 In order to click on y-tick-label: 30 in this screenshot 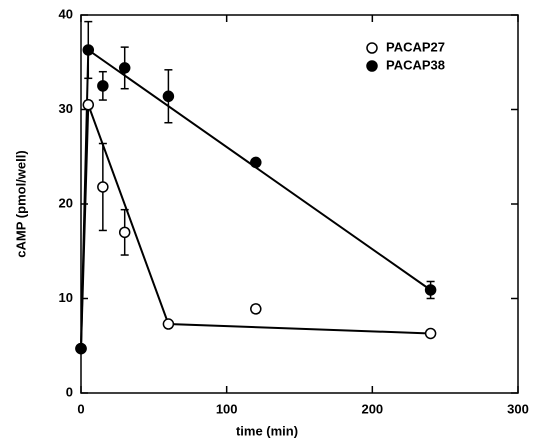, I will do `click(66, 108)`.